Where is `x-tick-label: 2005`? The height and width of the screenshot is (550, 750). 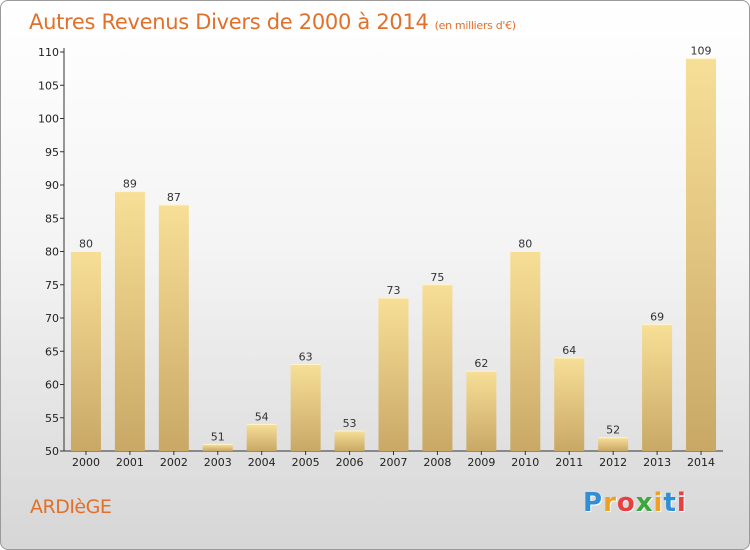 x-tick-label: 2005 is located at coordinates (306, 462).